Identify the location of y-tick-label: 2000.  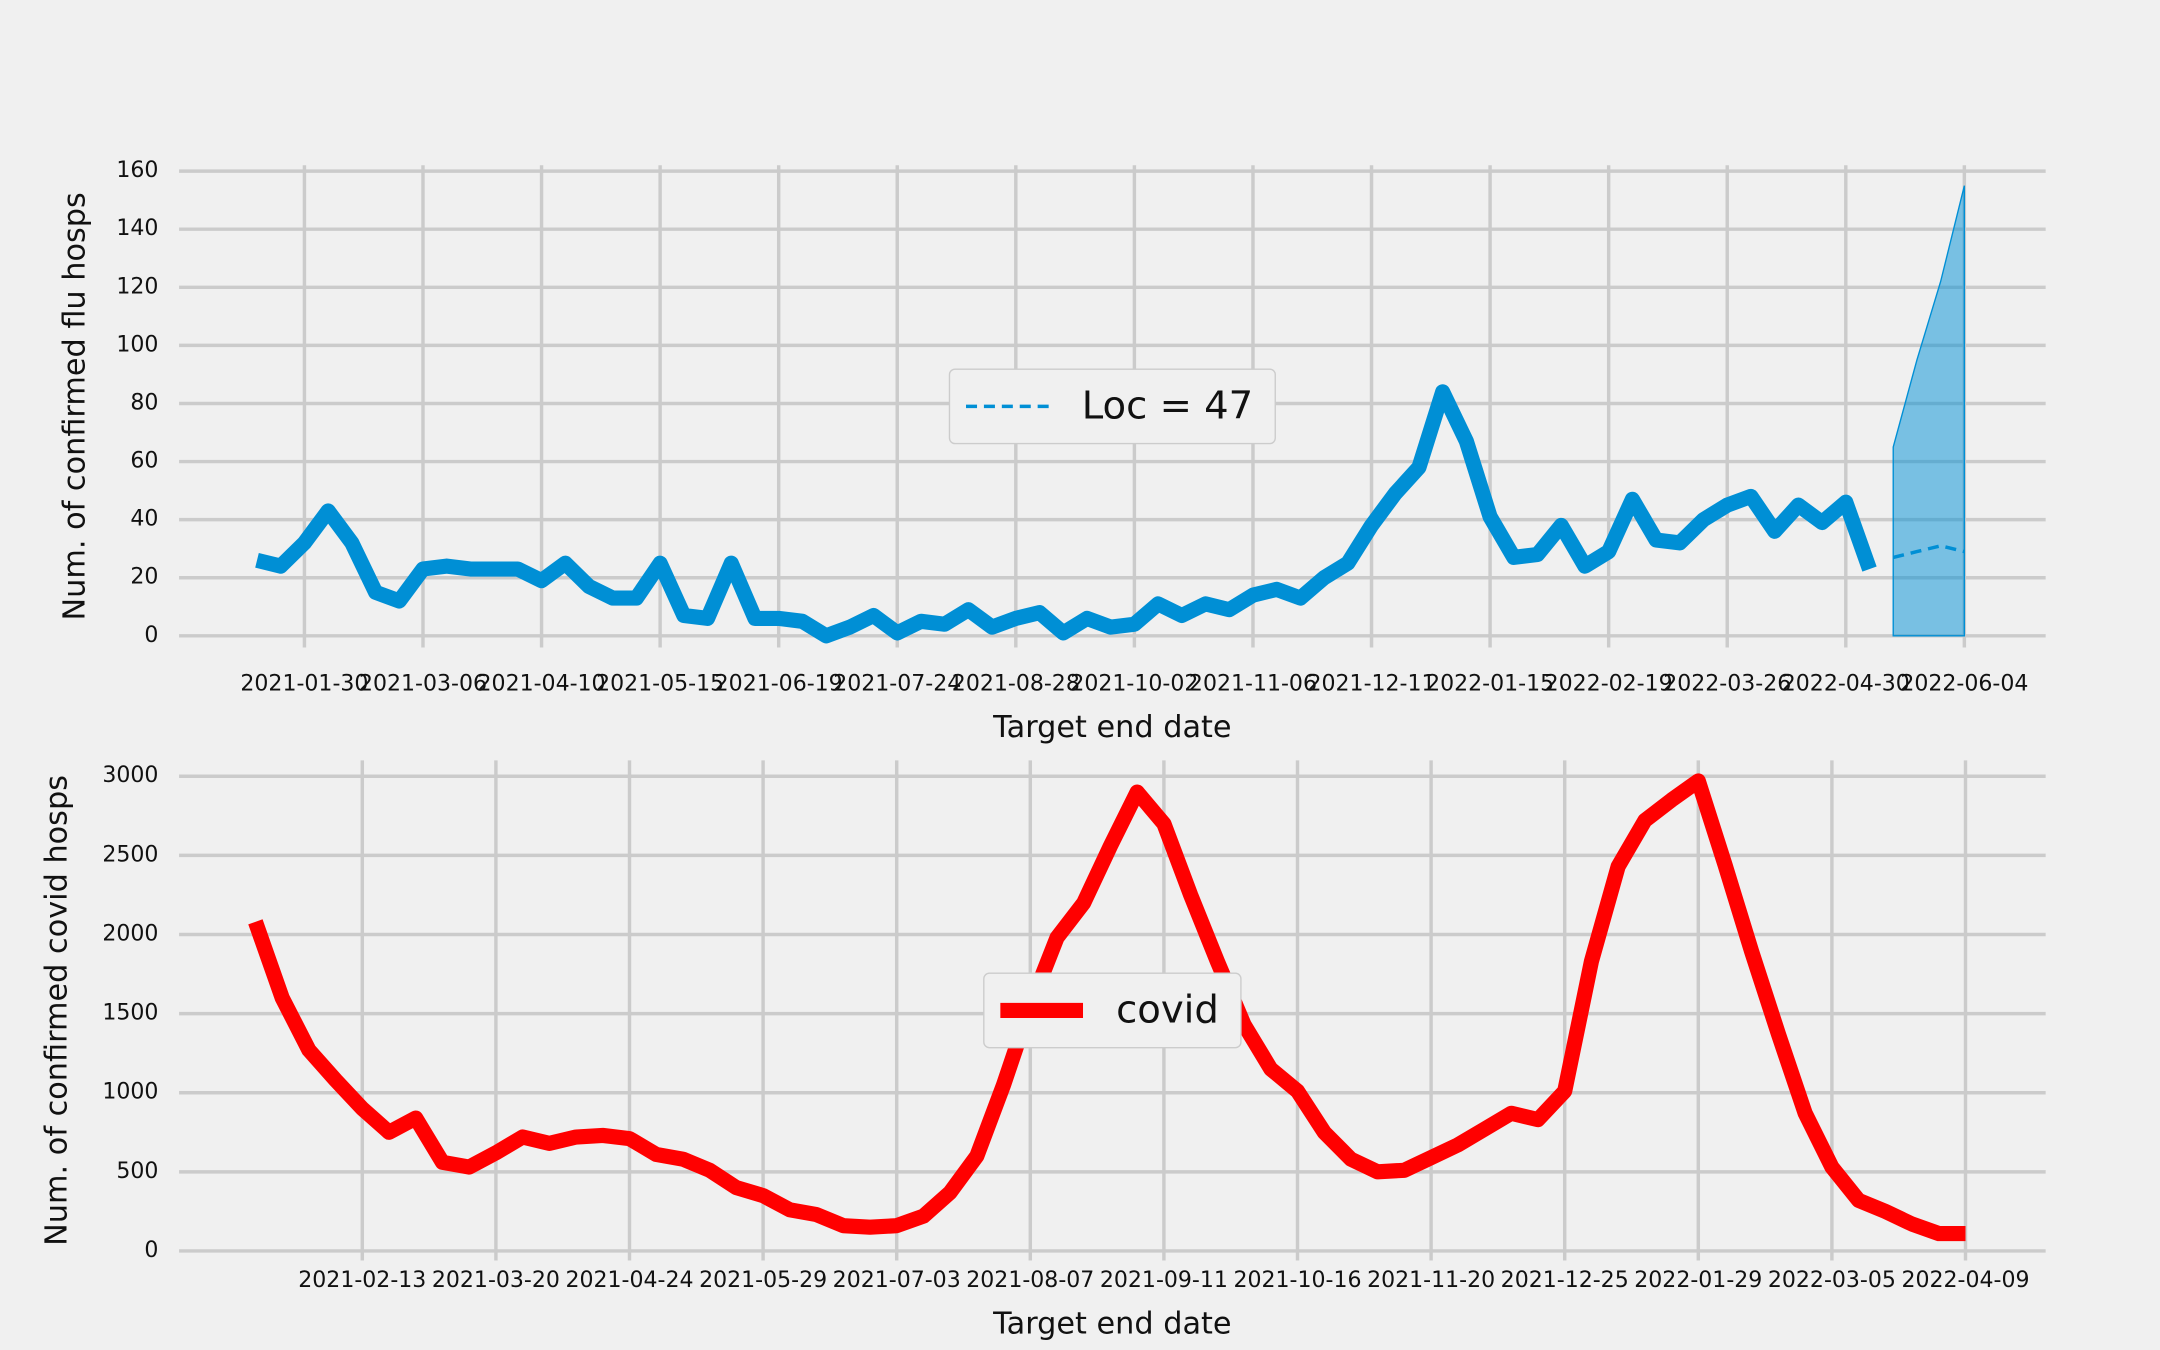
(130, 933).